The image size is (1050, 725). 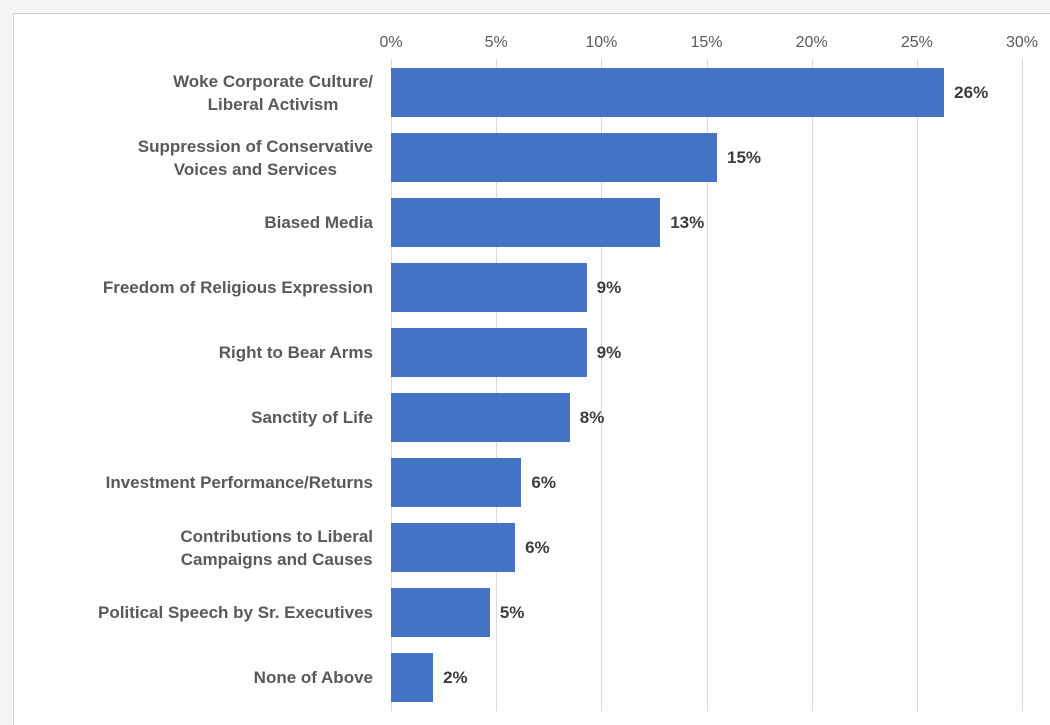 What do you see at coordinates (237, 287) in the screenshot?
I see `category-label-text: Freedom of Religious Expression` at bounding box center [237, 287].